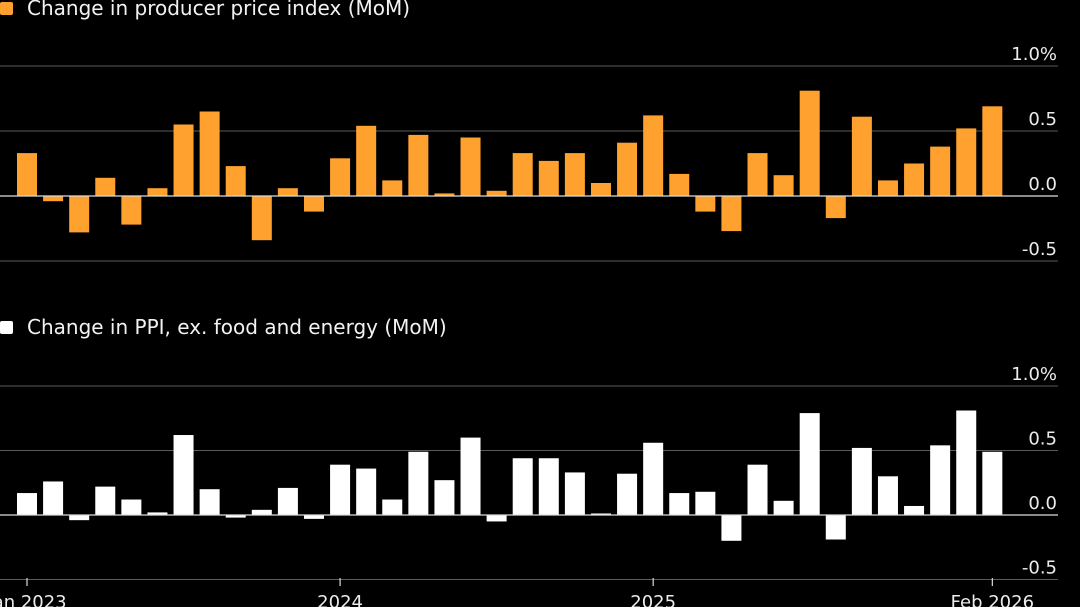 This screenshot has width=1080, height=607. What do you see at coordinates (1034, 374) in the screenshot?
I see `y-tick-label-core-ppi: 1.0%` at bounding box center [1034, 374].